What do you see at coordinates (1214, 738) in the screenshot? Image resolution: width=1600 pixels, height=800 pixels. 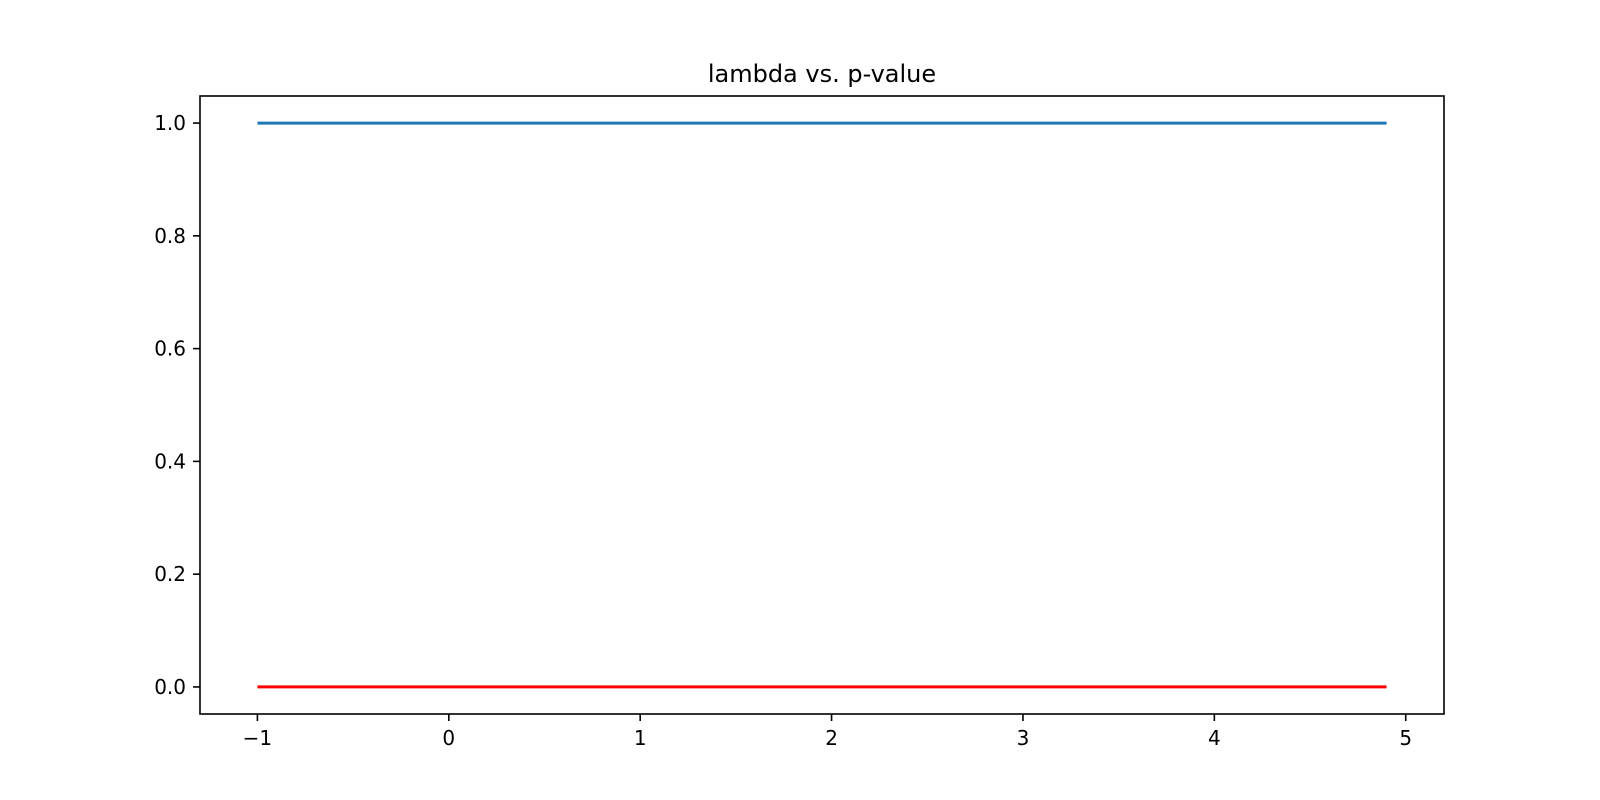 I see `x-tick-label: 4` at bounding box center [1214, 738].